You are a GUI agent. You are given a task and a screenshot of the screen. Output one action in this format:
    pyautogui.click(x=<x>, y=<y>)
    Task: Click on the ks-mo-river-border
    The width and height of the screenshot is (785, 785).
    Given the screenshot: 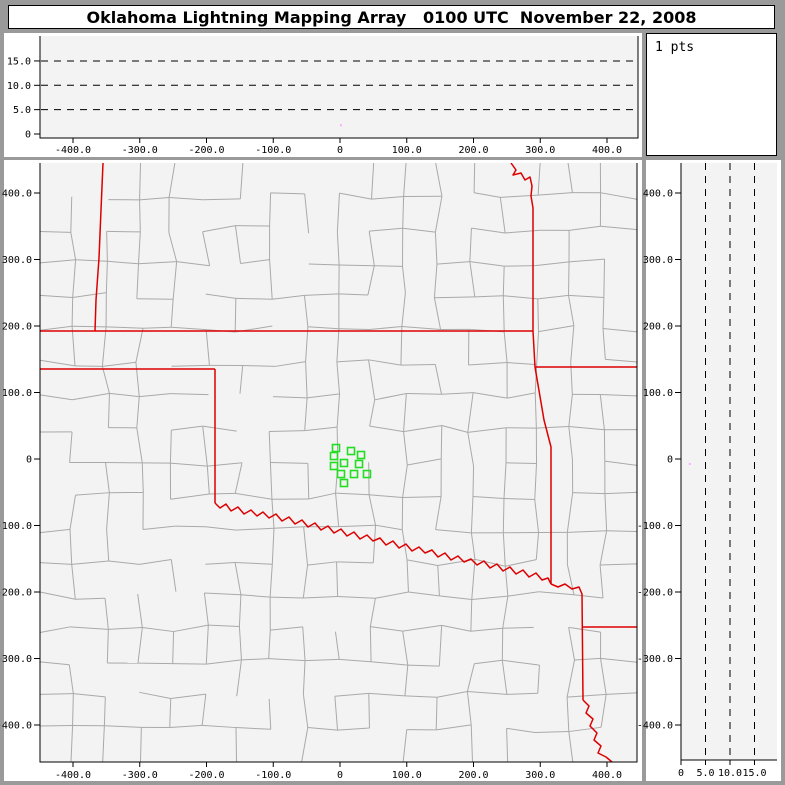 What is the action you would take?
    pyautogui.click(x=522, y=247)
    